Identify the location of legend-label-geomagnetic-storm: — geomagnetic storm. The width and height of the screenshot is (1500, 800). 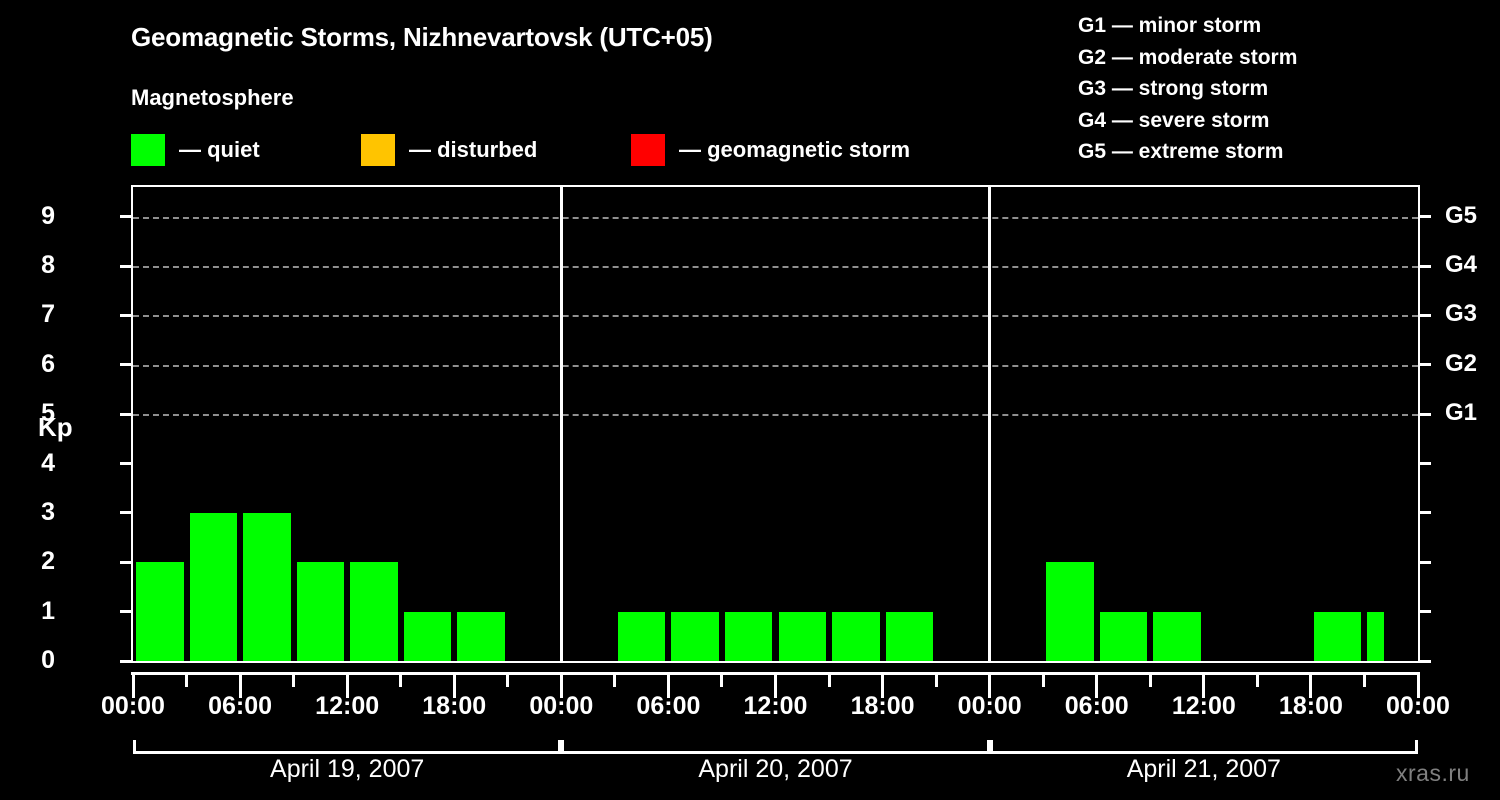
(795, 149).